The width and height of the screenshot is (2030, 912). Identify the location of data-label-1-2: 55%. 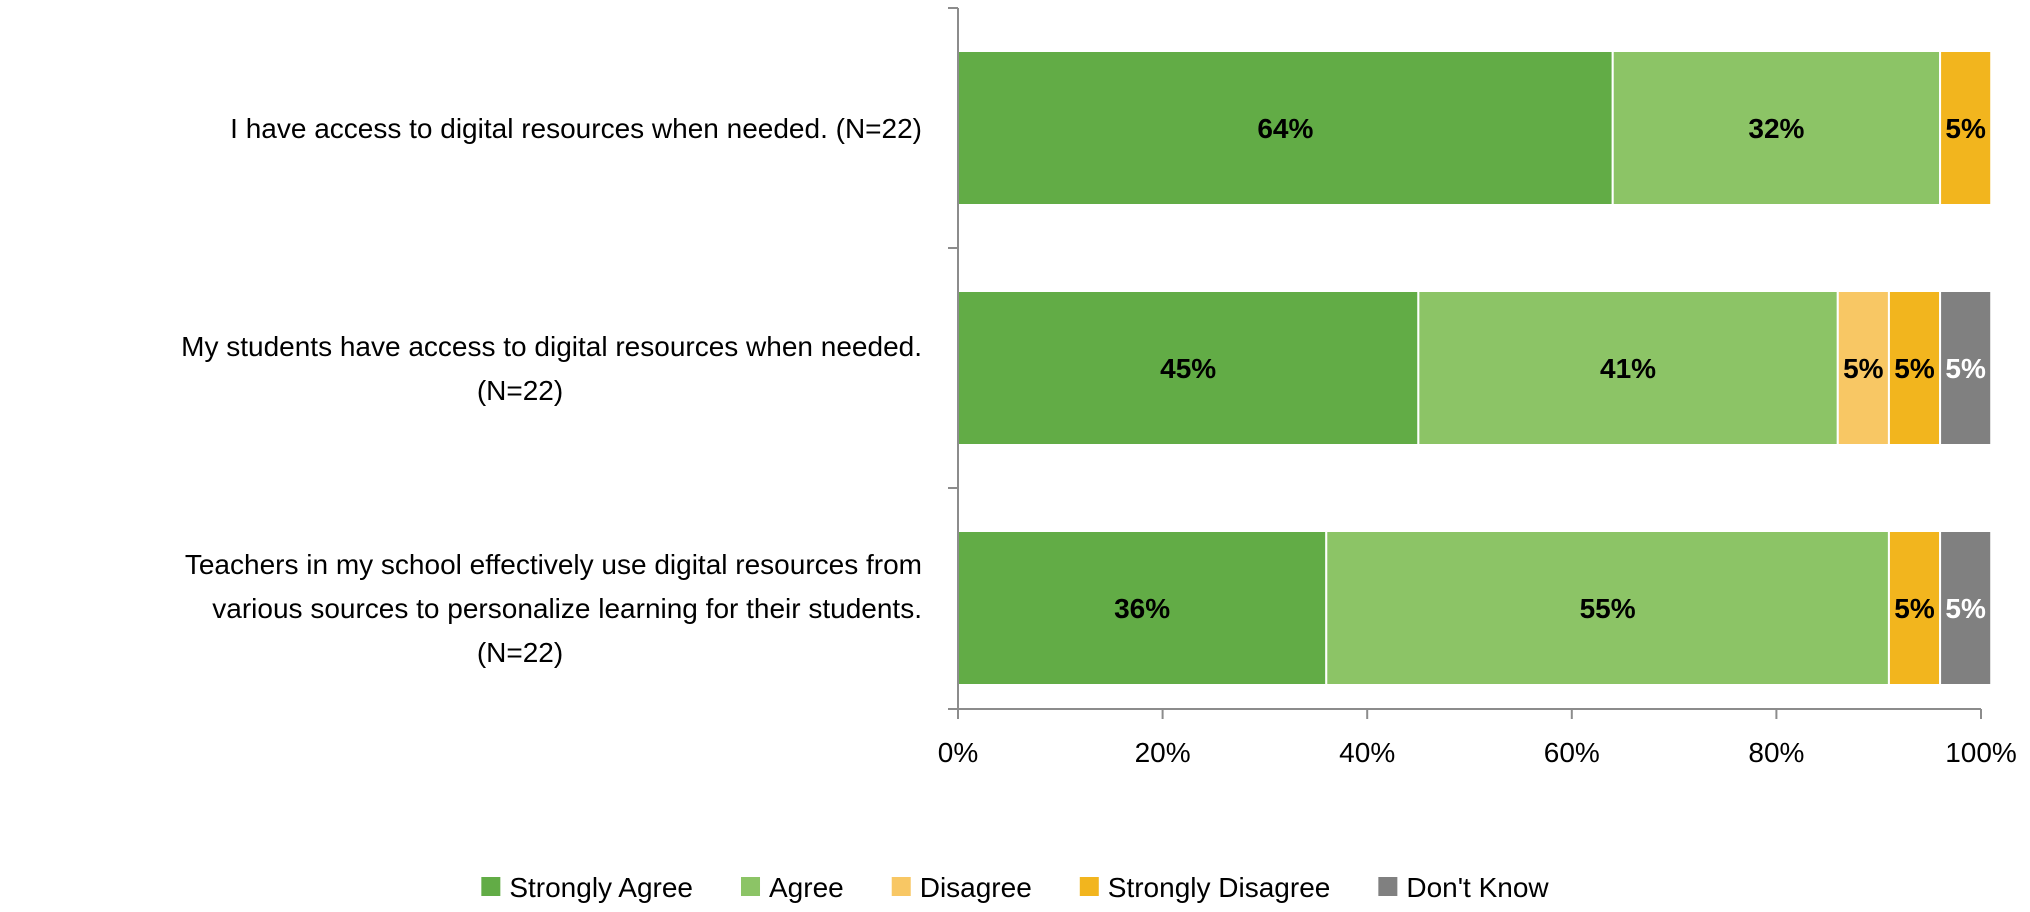
(1608, 608).